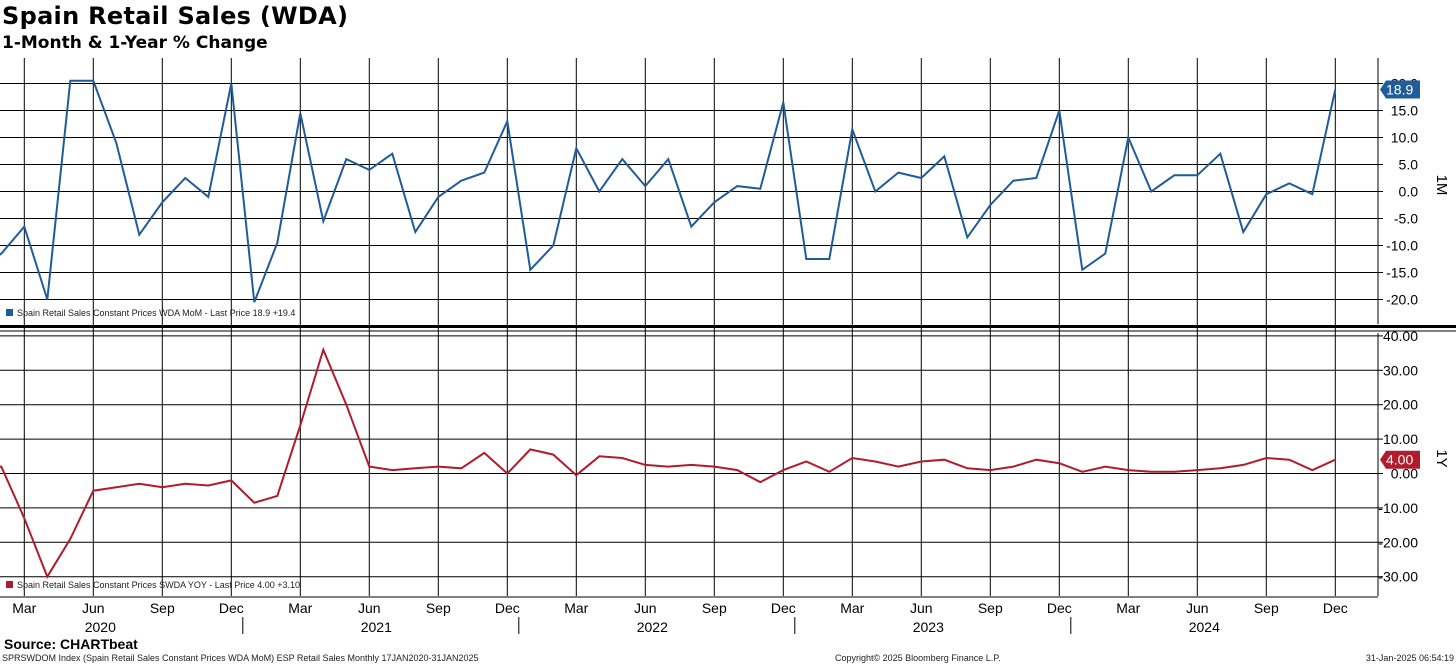 Image resolution: width=1456 pixels, height=665 pixels. I want to click on yoy-ytick-label-5: -10.00, so click(1398, 508).